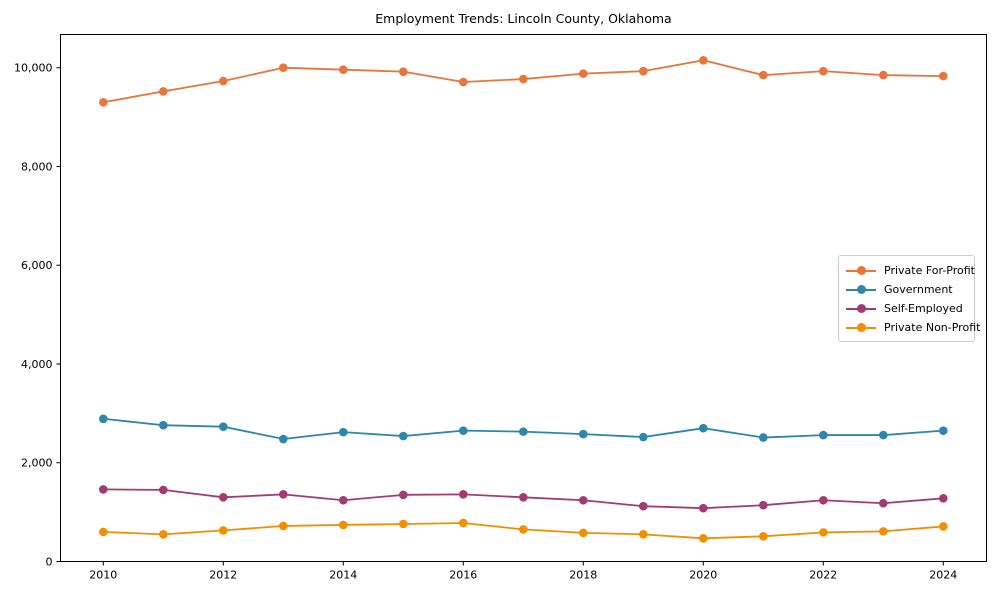  Describe the element at coordinates (37, 265) in the screenshot. I see `y-tick-label: 6,000` at that location.